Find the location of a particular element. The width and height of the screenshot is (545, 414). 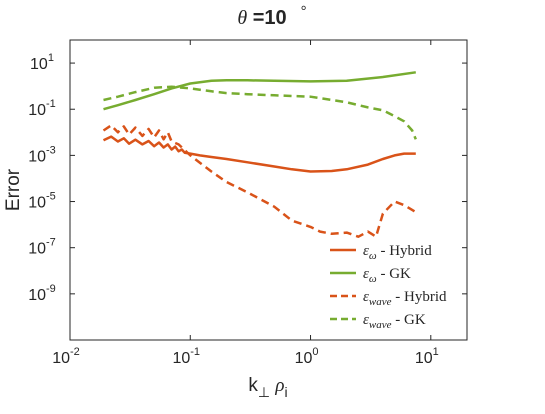

x-tick-label: 10⁰ is located at coordinates (307, 356).